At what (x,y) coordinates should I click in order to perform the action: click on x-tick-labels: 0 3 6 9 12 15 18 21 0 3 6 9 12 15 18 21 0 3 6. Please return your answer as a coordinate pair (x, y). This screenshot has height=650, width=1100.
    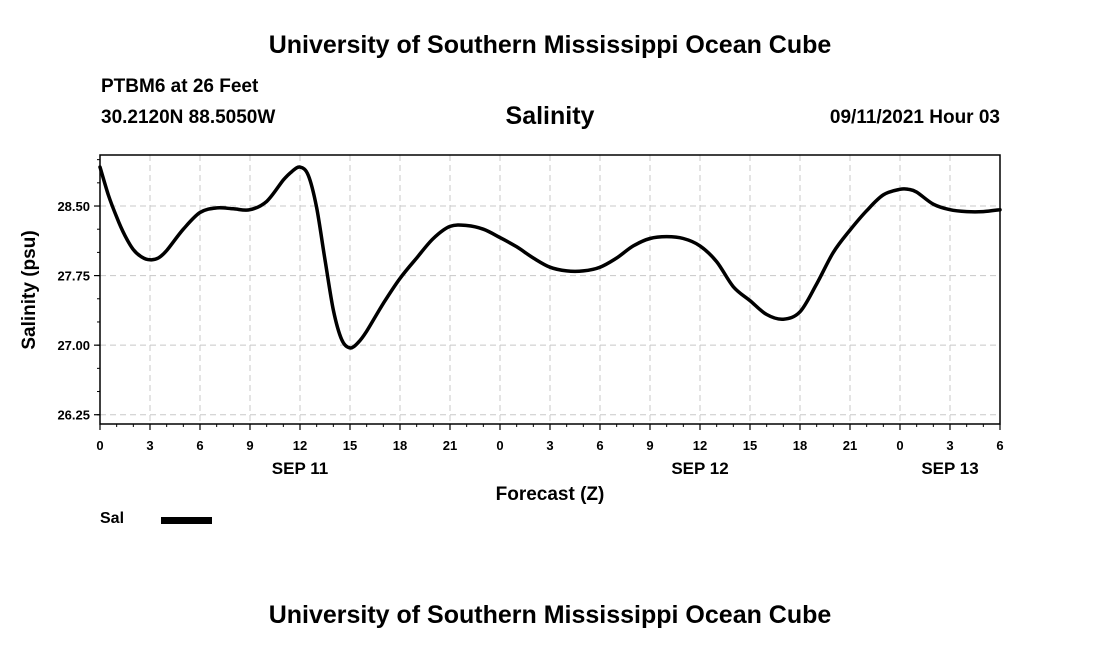
    Looking at the image, I should click on (549, 445).